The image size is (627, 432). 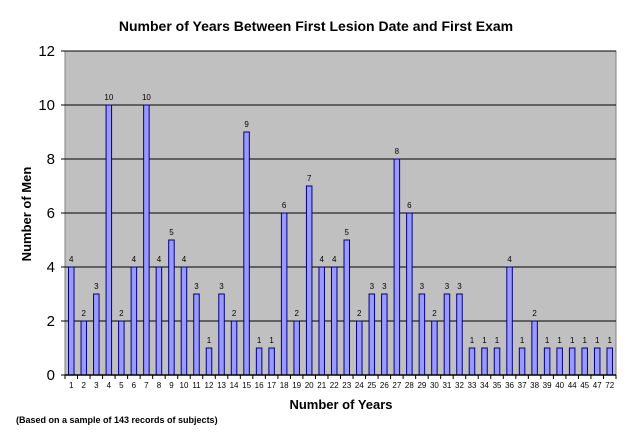 I want to click on x-tick-label: 14, so click(x=234, y=385).